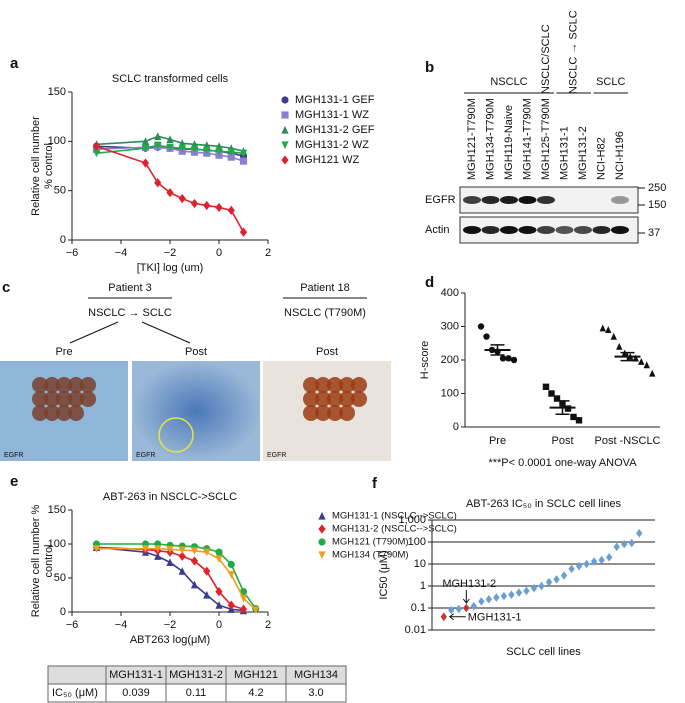  What do you see at coordinates (196, 693) in the screenshot?
I see `table-text: 0.11` at bounding box center [196, 693].